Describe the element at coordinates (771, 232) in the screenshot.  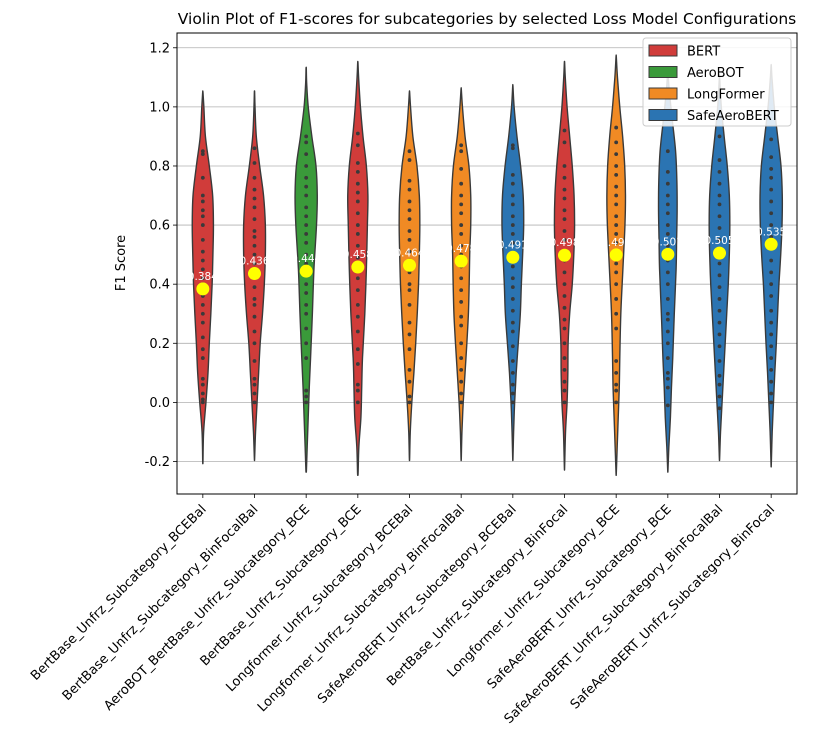
I see `mean-value-label: 0.535` at that location.